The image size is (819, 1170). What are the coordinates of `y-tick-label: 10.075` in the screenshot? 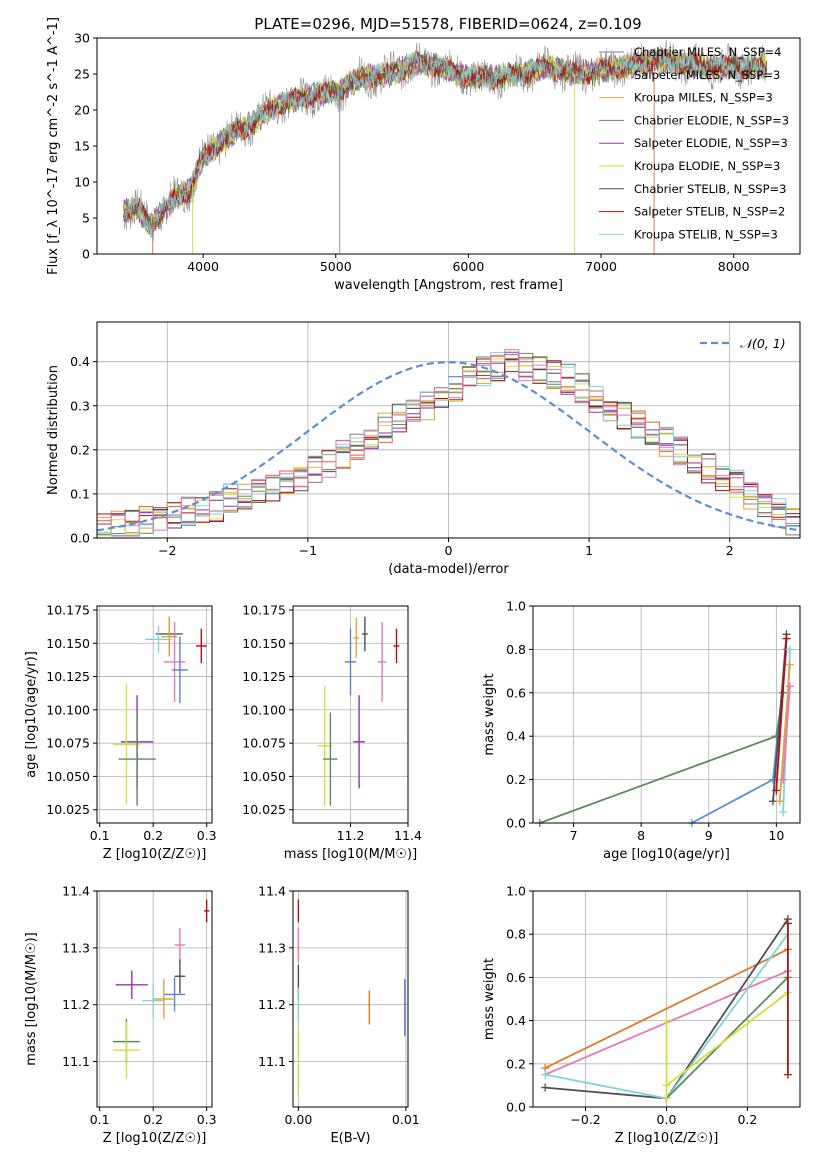 It's located at (264, 743).